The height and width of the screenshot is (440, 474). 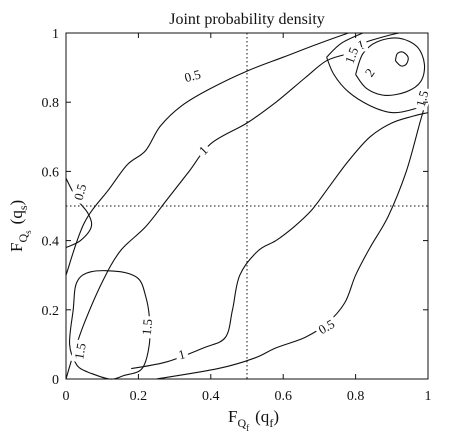 What do you see at coordinates (253, 420) in the screenshot?
I see `x-axis-label: FQf(qf)` at bounding box center [253, 420].